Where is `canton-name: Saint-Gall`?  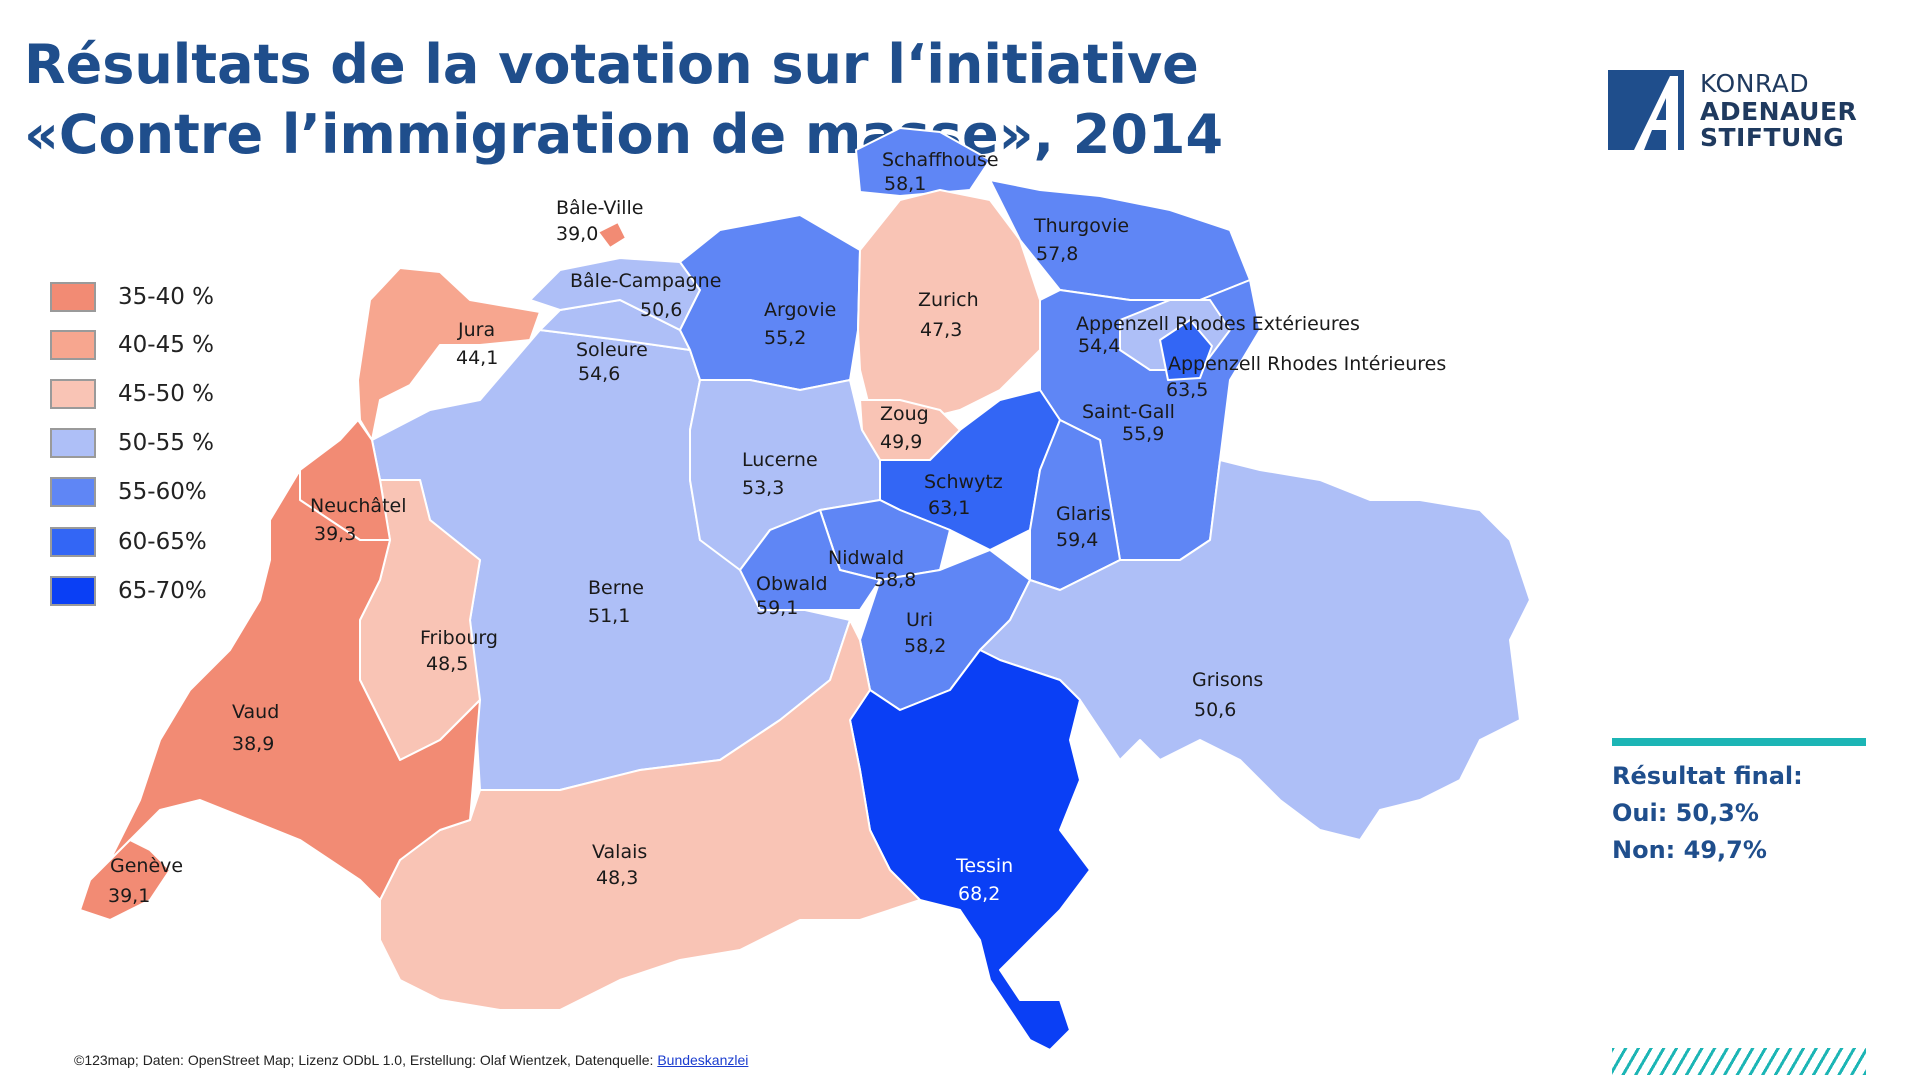 canton-name: Saint-Gall is located at coordinates (1128, 412).